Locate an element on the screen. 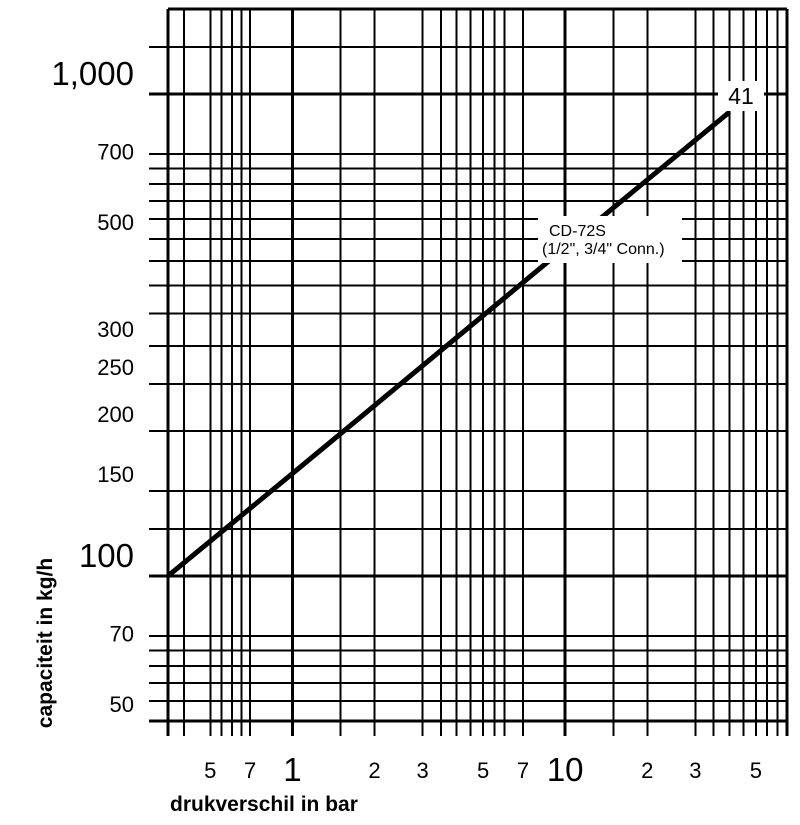 The image size is (800, 825). series-annotation-box is located at coordinates (610, 239).